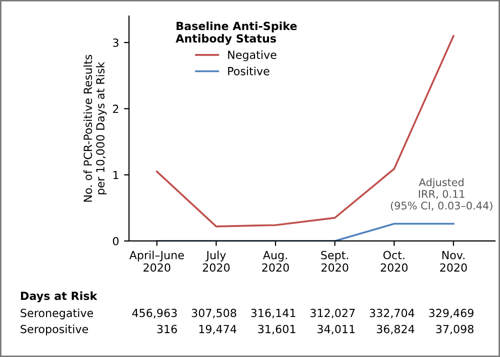 The image size is (500, 357). What do you see at coordinates (277, 329) in the screenshot?
I see `text: 31,601` at bounding box center [277, 329].